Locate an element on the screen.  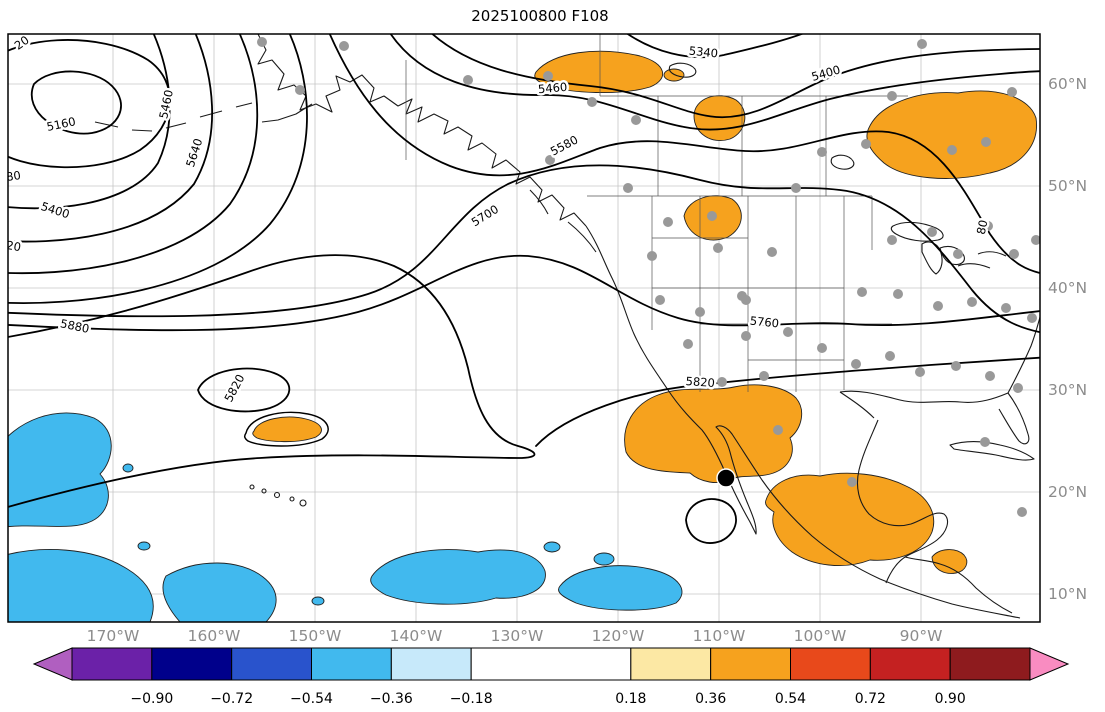
lon-tick-label: 100°W is located at coordinates (820, 636).